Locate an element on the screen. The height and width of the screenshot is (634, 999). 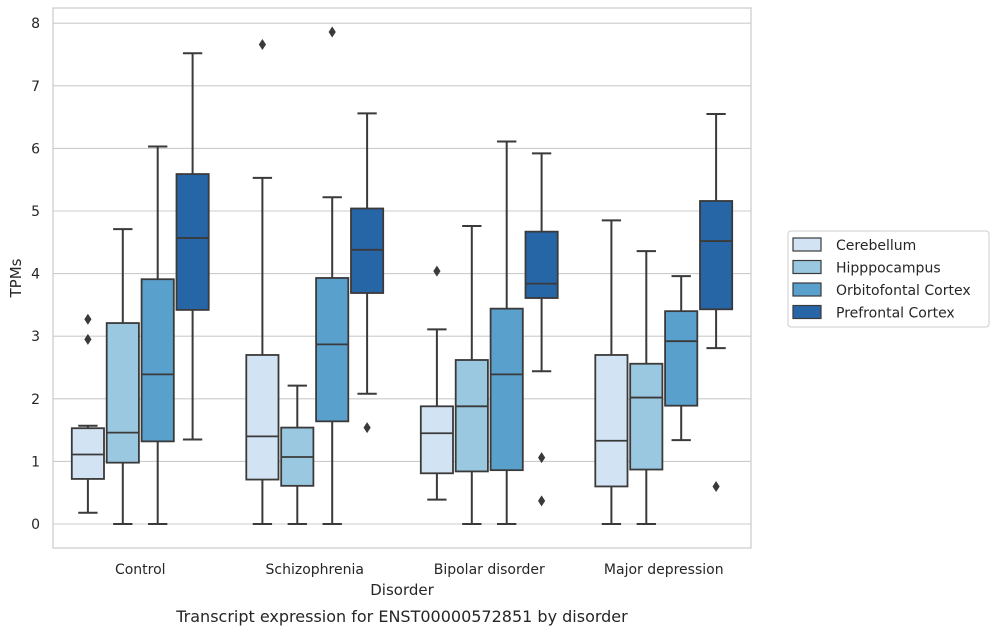
y-tick-label-4: 4 is located at coordinates (35, 275).